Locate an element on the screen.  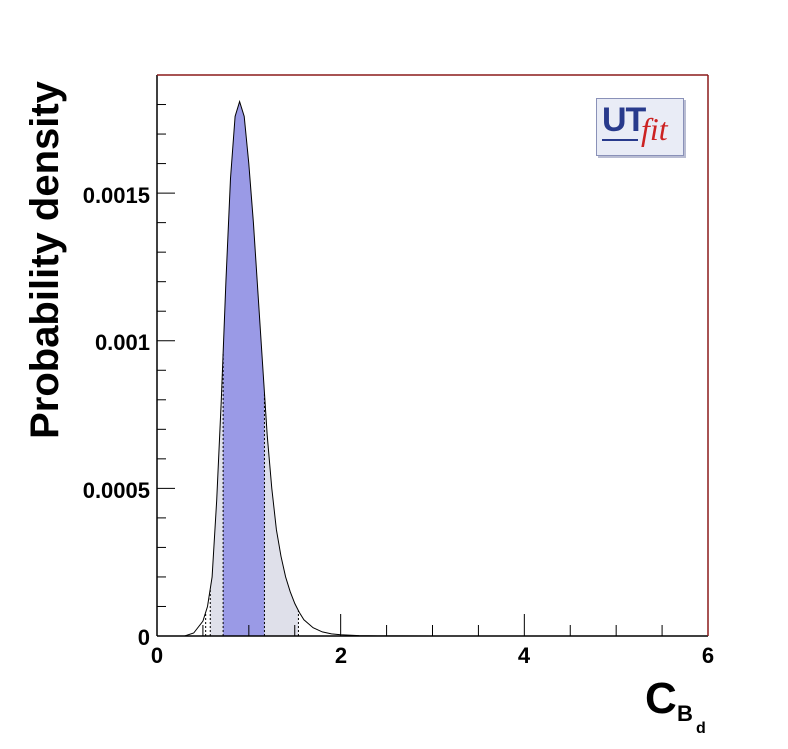
logo-text-ut: UT is located at coordinates (624, 120).